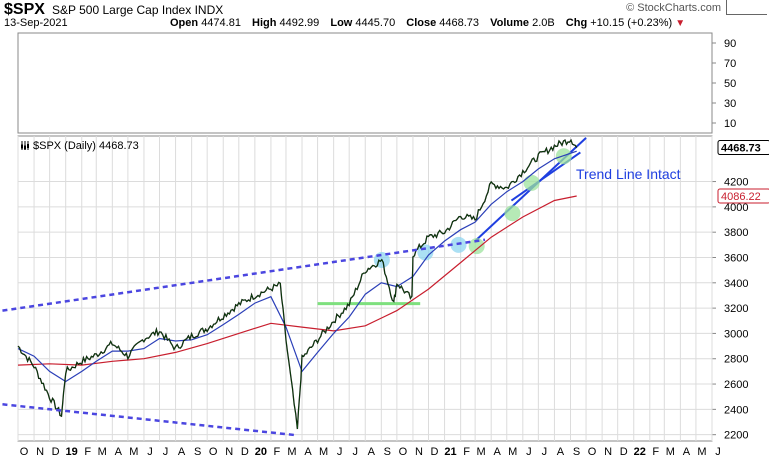  What do you see at coordinates (261, 452) in the screenshot?
I see `x-tick-label: 20` at bounding box center [261, 452].